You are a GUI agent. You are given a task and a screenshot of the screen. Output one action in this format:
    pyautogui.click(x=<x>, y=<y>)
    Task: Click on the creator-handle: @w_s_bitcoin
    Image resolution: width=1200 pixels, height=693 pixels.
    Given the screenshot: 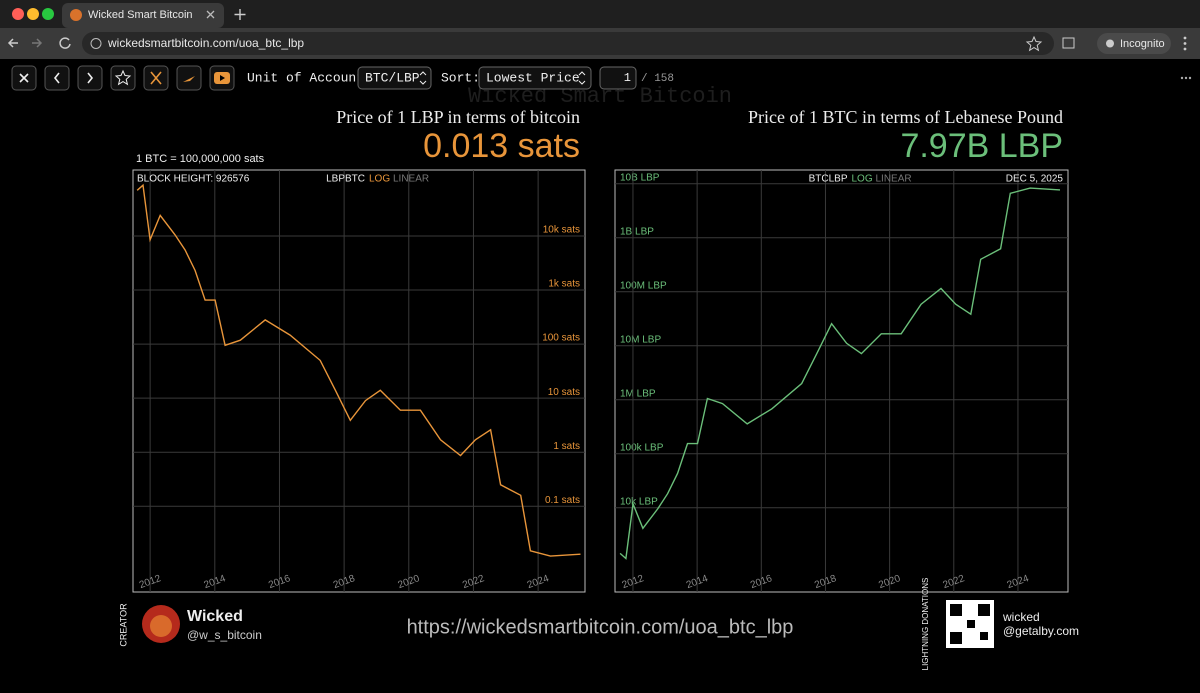 What is the action you would take?
    pyautogui.click(x=224, y=635)
    